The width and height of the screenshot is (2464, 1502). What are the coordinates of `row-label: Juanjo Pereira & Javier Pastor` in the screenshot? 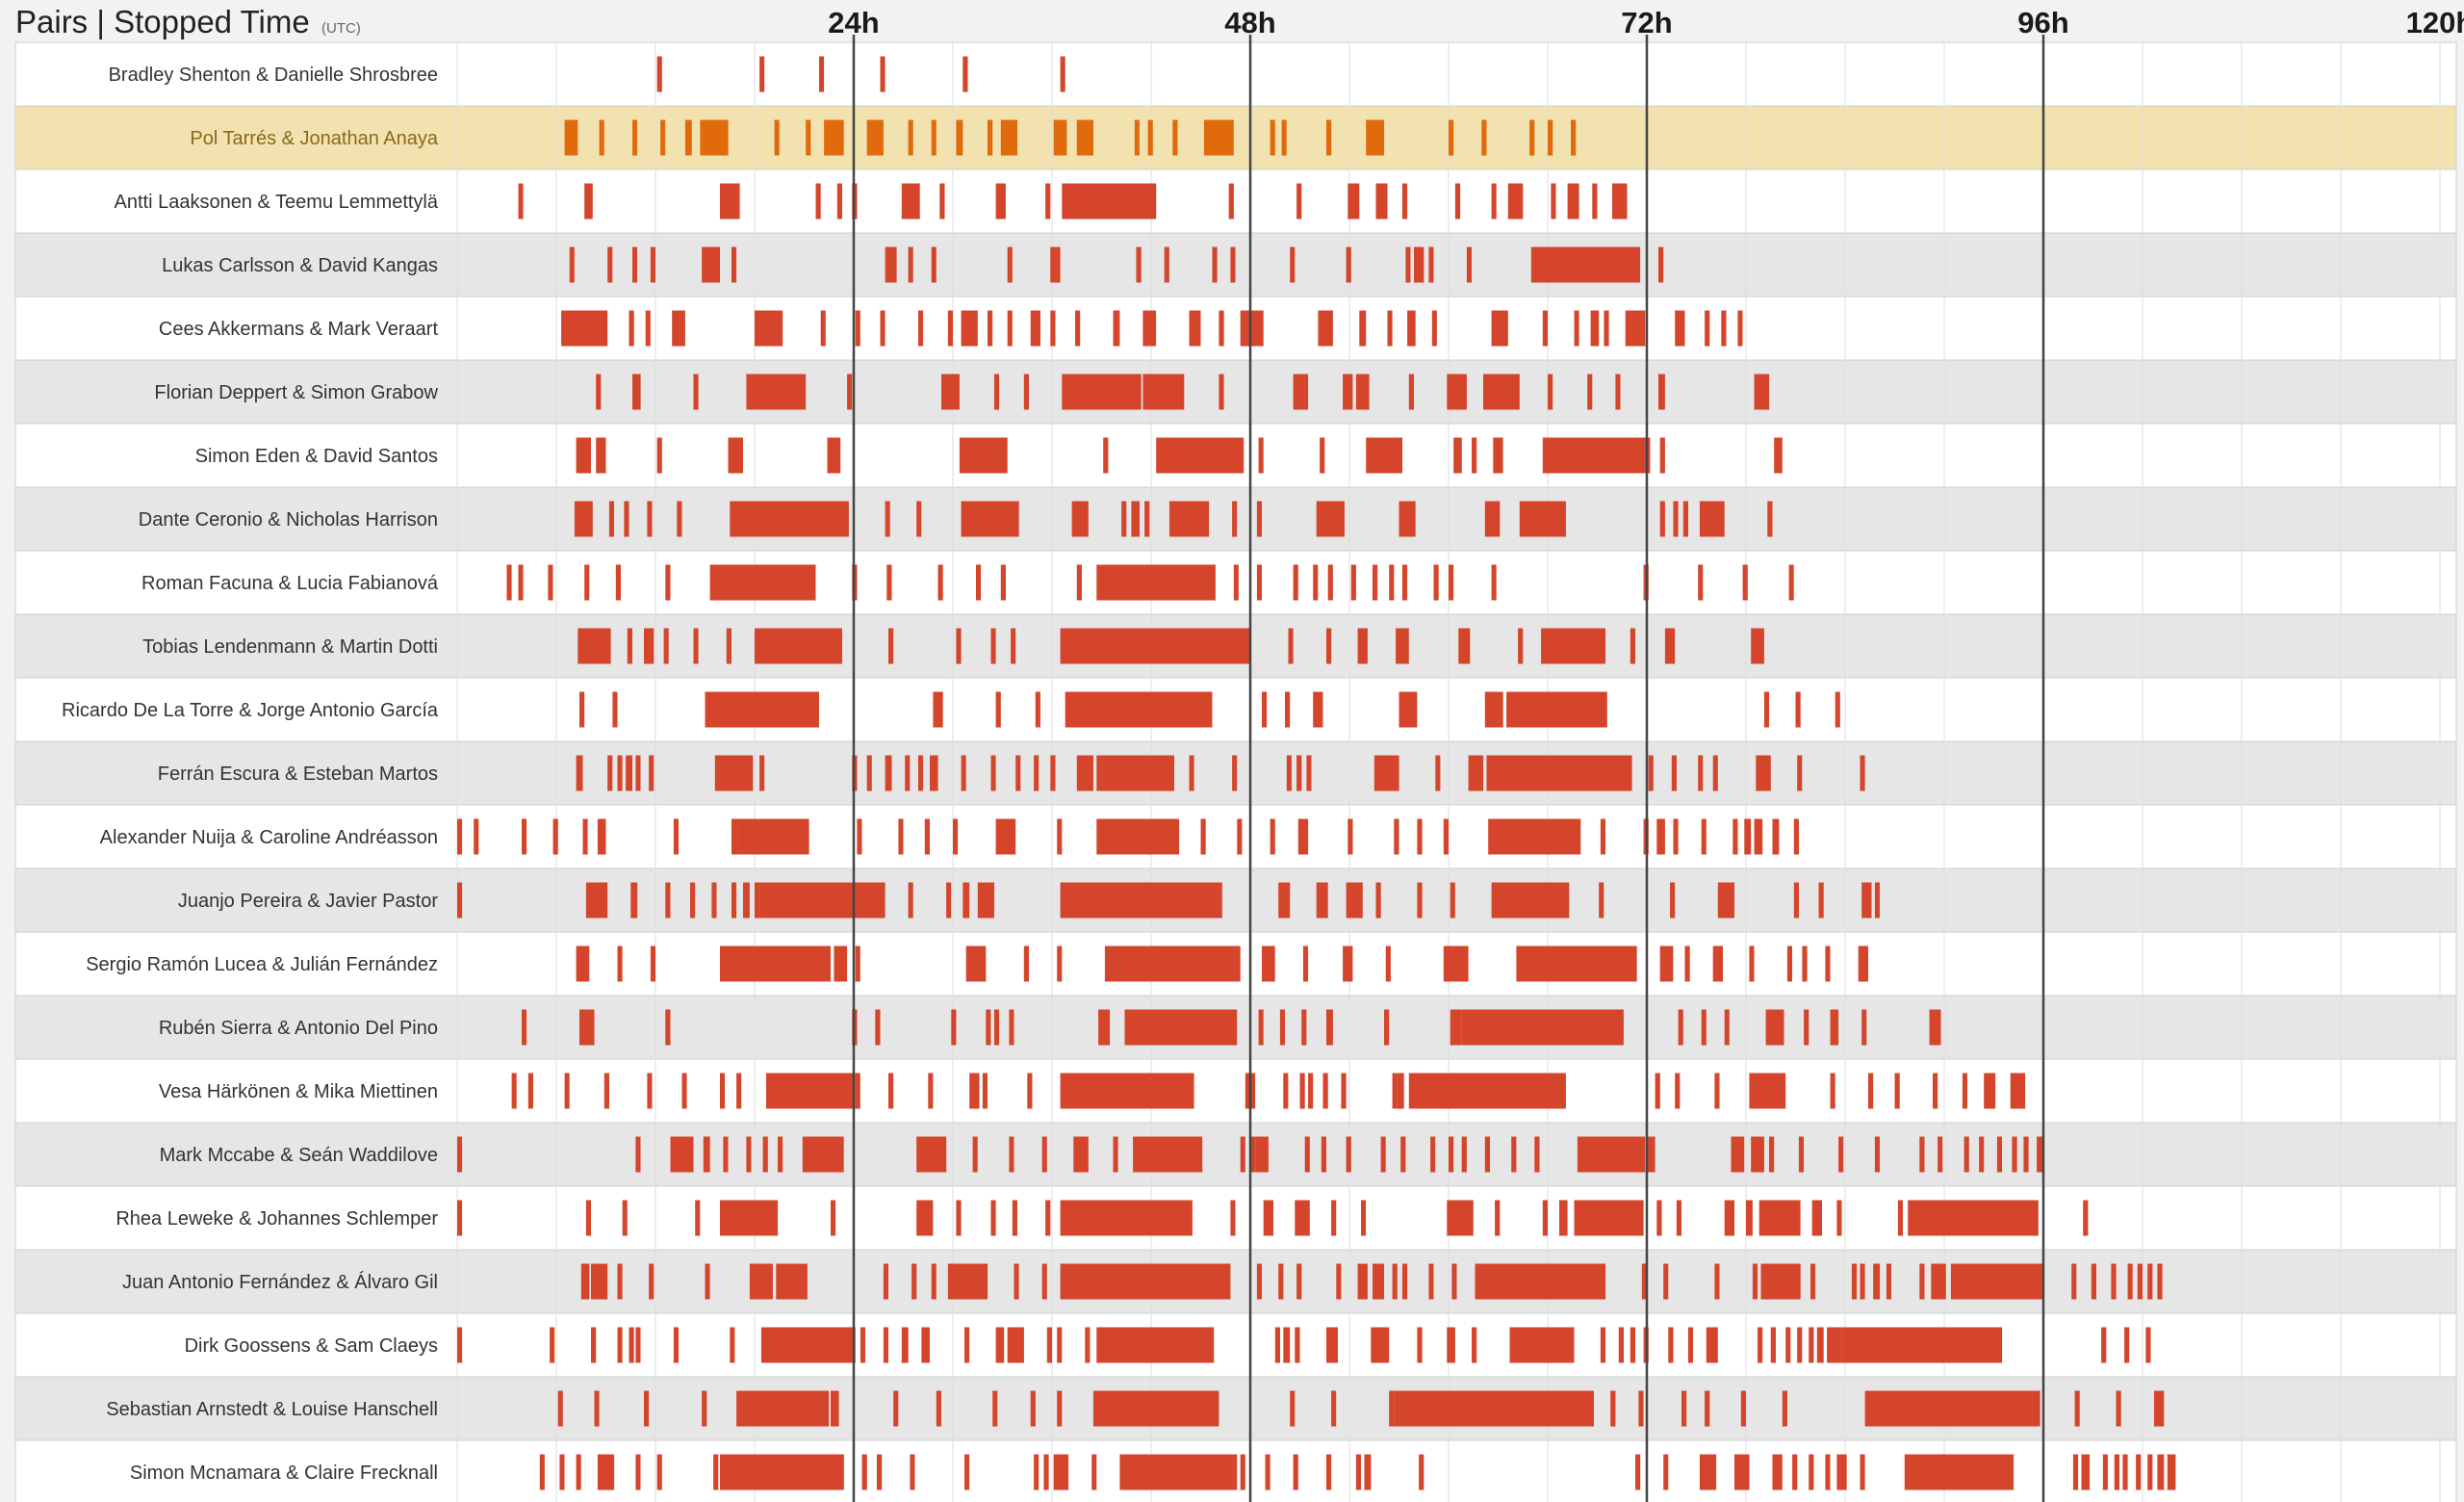 It's located at (308, 901).